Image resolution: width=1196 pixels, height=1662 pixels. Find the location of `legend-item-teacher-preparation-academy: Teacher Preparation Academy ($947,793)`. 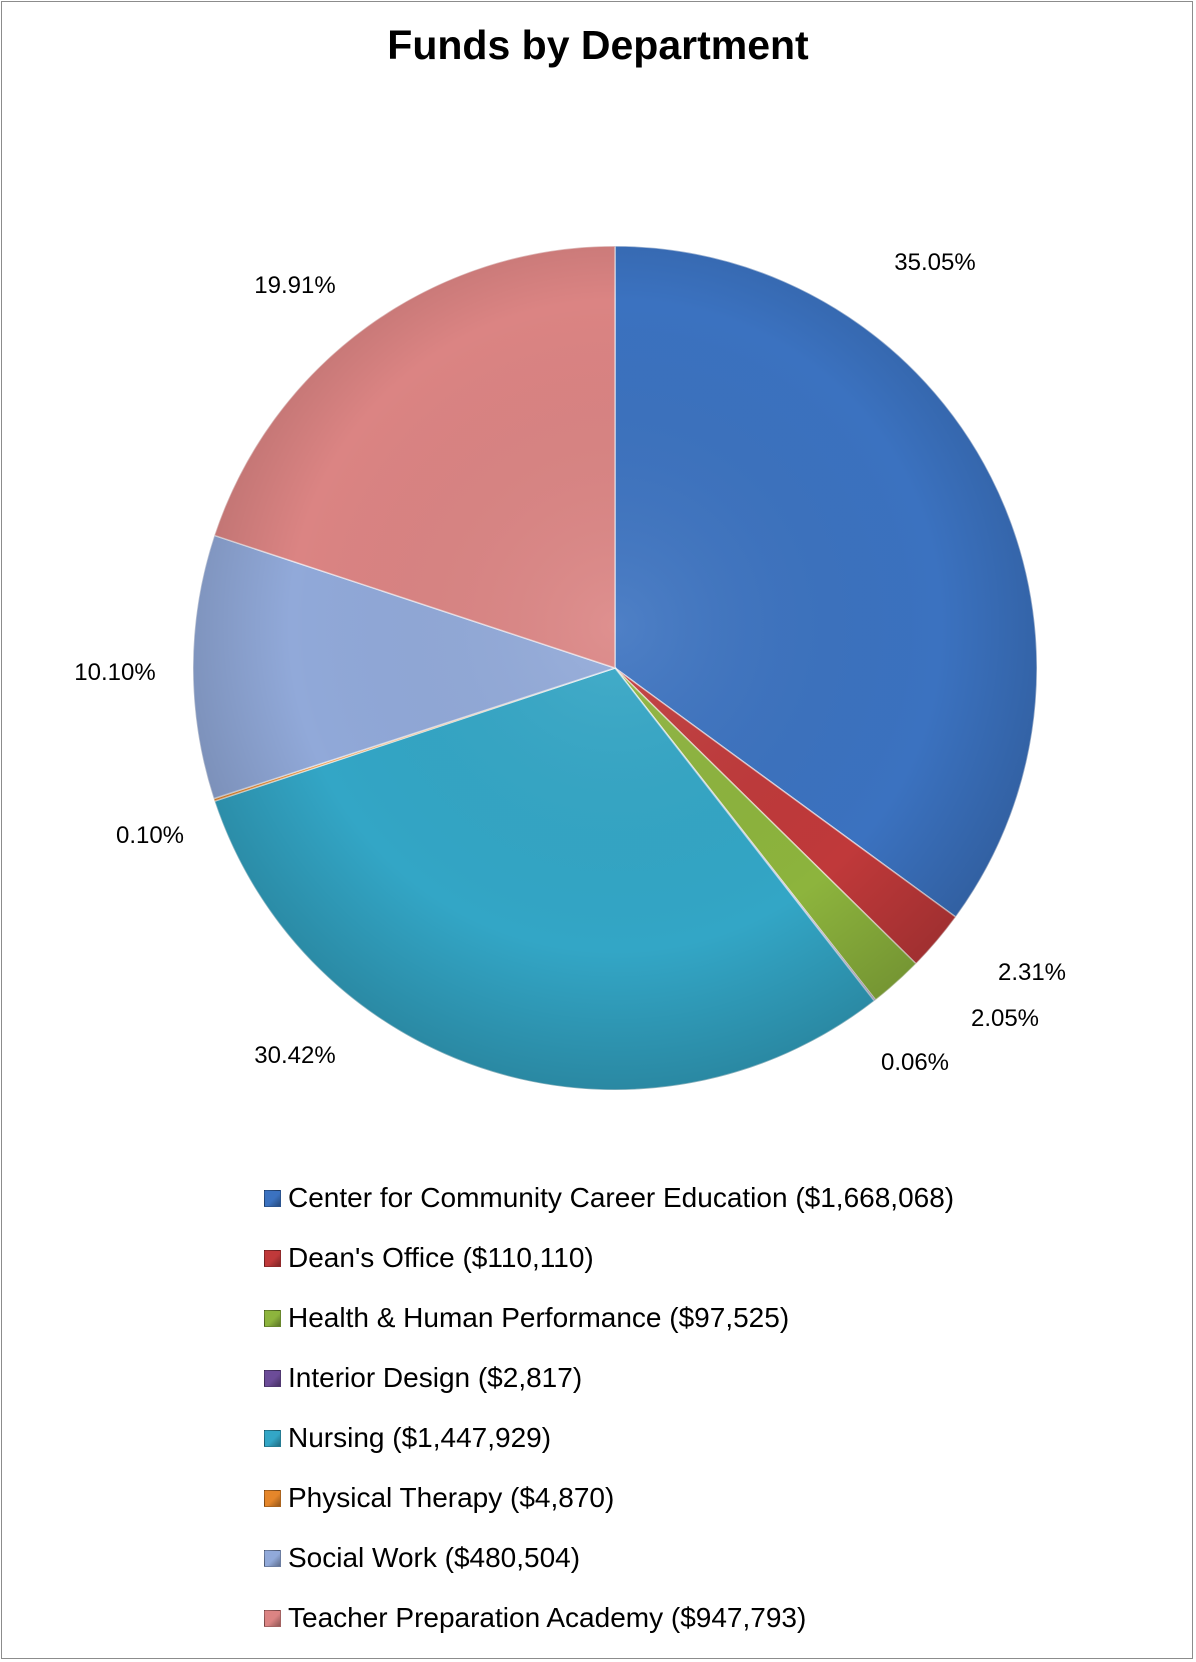

legend-item-teacher-preparation-academy: Teacher Preparation Academy ($947,793) is located at coordinates (609, 1618).